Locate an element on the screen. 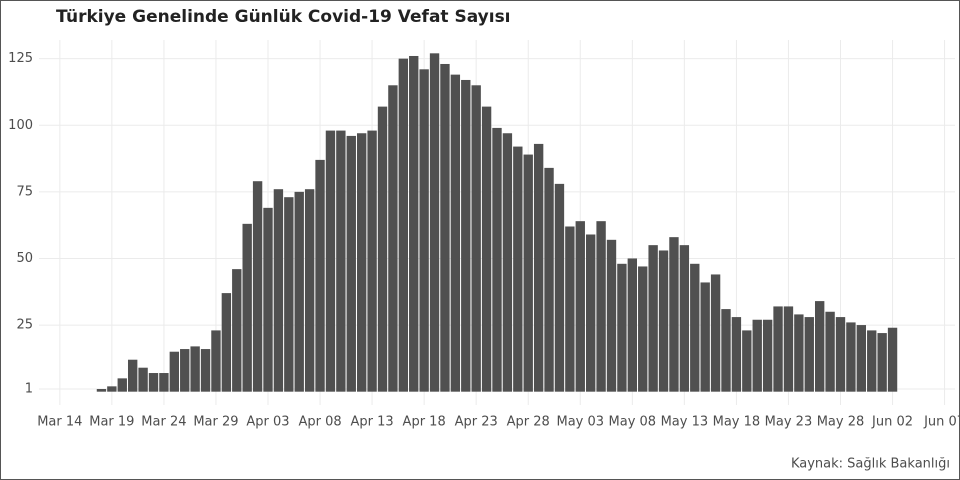 Image resolution: width=960 pixels, height=480 pixels. x-tick-label: May 28 is located at coordinates (841, 422).